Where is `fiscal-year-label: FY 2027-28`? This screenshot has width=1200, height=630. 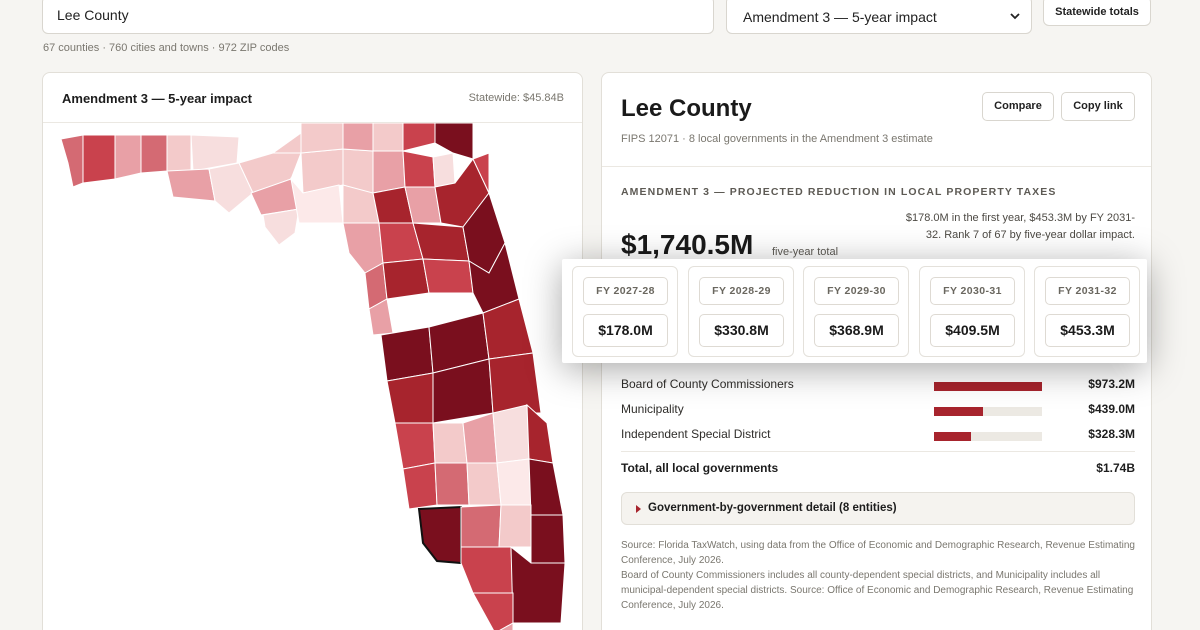 fiscal-year-label: FY 2027-28 is located at coordinates (625, 291).